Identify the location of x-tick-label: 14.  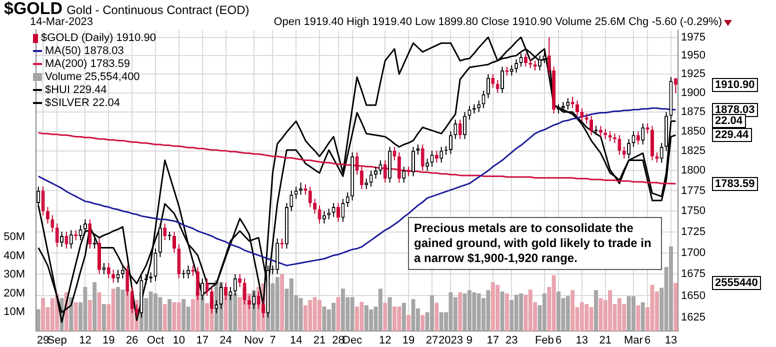
(296, 340).